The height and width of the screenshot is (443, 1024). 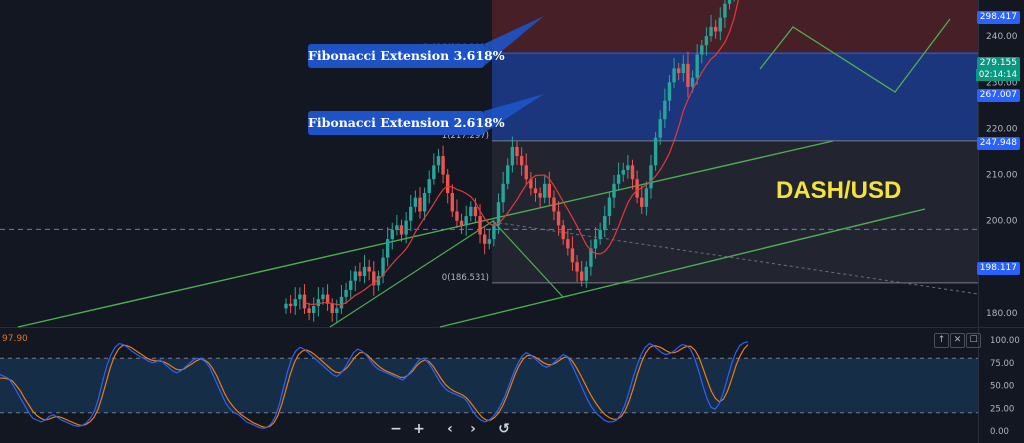 I want to click on oscillator-tick-3: 25.00, so click(x=1002, y=409).